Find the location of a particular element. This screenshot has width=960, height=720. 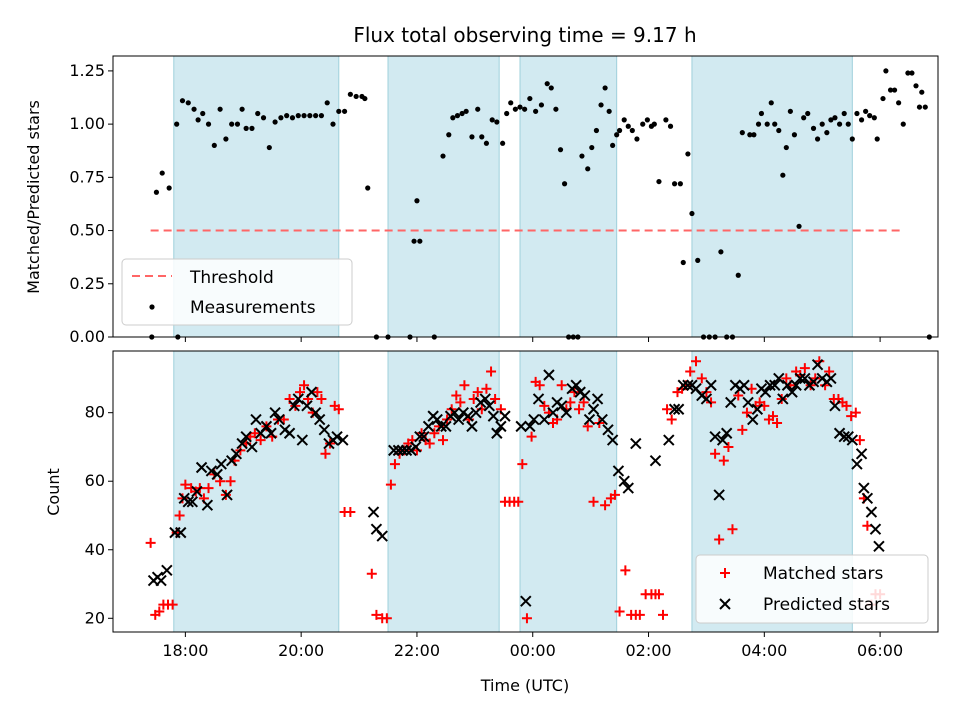

x-tick-label: 18:00 is located at coordinates (185, 650).